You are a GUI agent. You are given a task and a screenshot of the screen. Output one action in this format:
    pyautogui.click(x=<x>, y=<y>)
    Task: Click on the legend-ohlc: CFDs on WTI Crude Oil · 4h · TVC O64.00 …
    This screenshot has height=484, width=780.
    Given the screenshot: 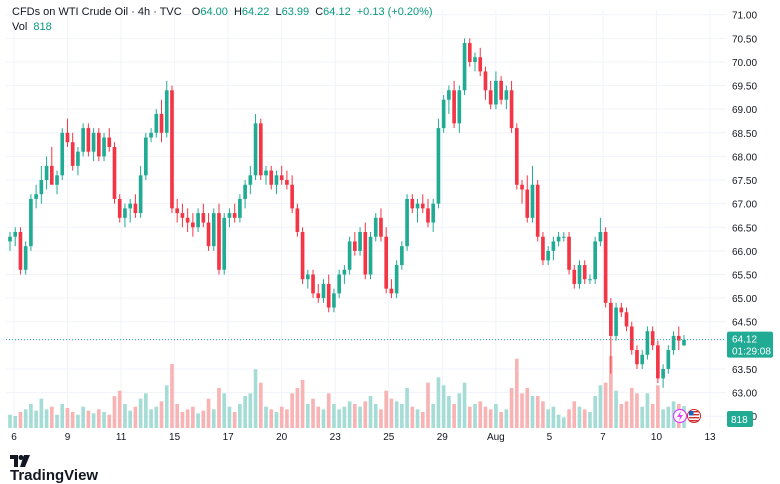 What is the action you would take?
    pyautogui.click(x=224, y=12)
    